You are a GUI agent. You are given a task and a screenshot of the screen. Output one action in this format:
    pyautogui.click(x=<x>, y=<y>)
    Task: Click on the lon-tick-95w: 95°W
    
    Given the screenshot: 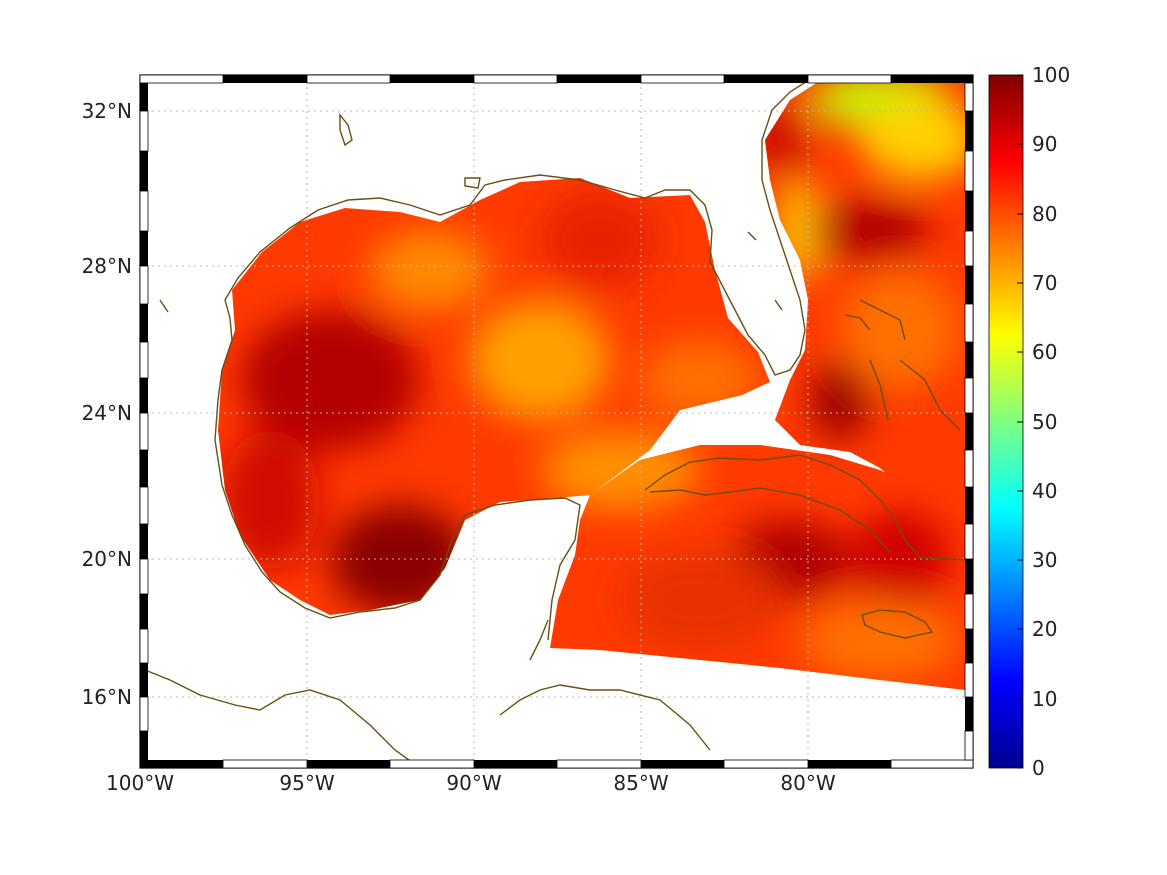 What is the action you would take?
    pyautogui.click(x=306, y=783)
    